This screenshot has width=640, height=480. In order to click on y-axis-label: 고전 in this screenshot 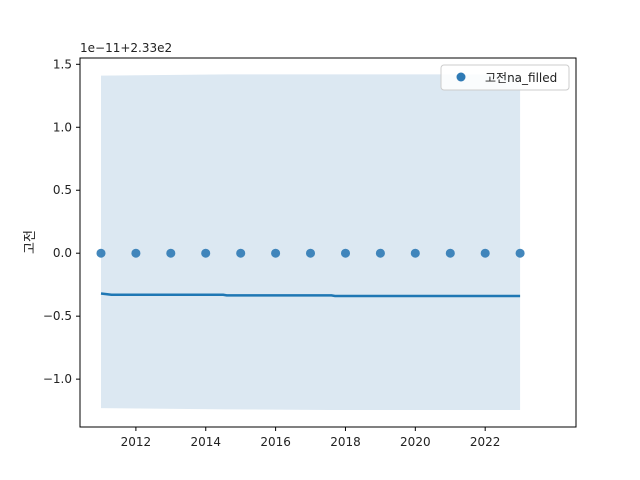, I will do `click(30, 242)`.